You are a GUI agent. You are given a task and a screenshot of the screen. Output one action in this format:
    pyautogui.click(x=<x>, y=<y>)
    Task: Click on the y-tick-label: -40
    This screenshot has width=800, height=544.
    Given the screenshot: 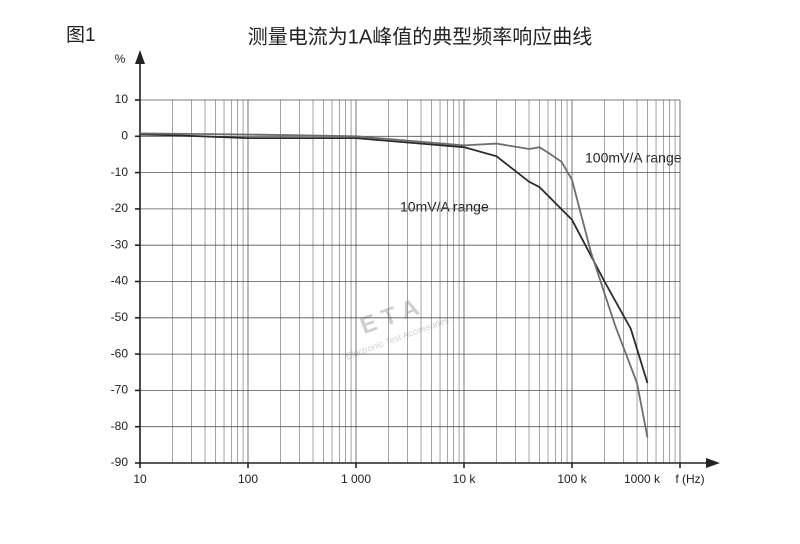 What is the action you would take?
    pyautogui.click(x=120, y=281)
    